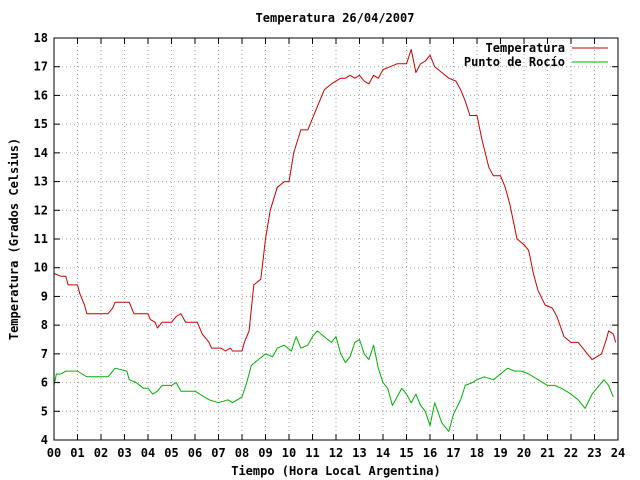 Image resolution: width=640 pixels, height=480 pixels. What do you see at coordinates (265, 453) in the screenshot?
I see `x-tick-label: 09` at bounding box center [265, 453].